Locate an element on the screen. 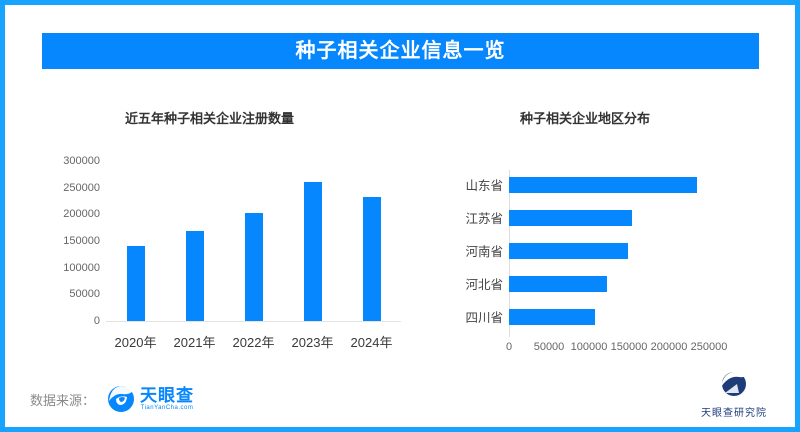 This screenshot has width=800, height=432. category-label: 河北省 is located at coordinates (484, 285).